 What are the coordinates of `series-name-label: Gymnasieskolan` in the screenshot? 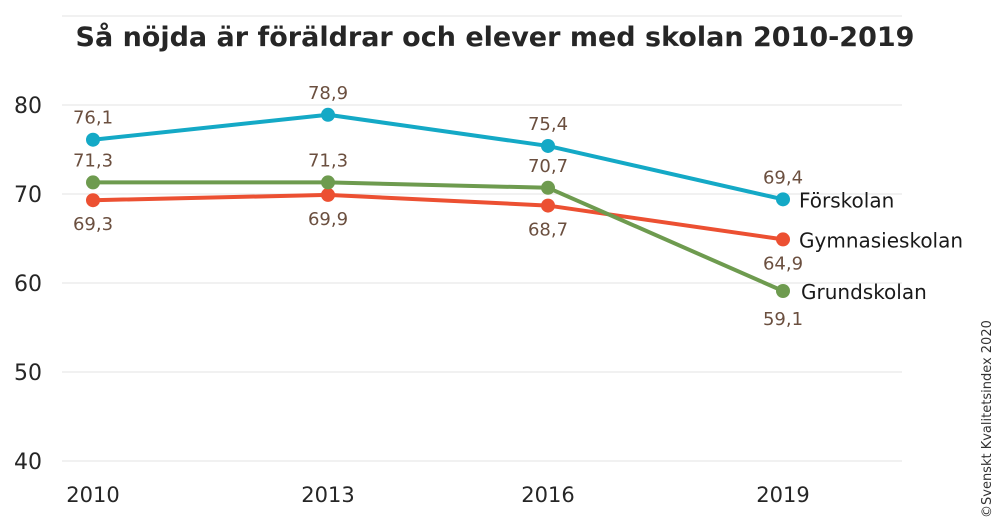 It's located at (881, 240).